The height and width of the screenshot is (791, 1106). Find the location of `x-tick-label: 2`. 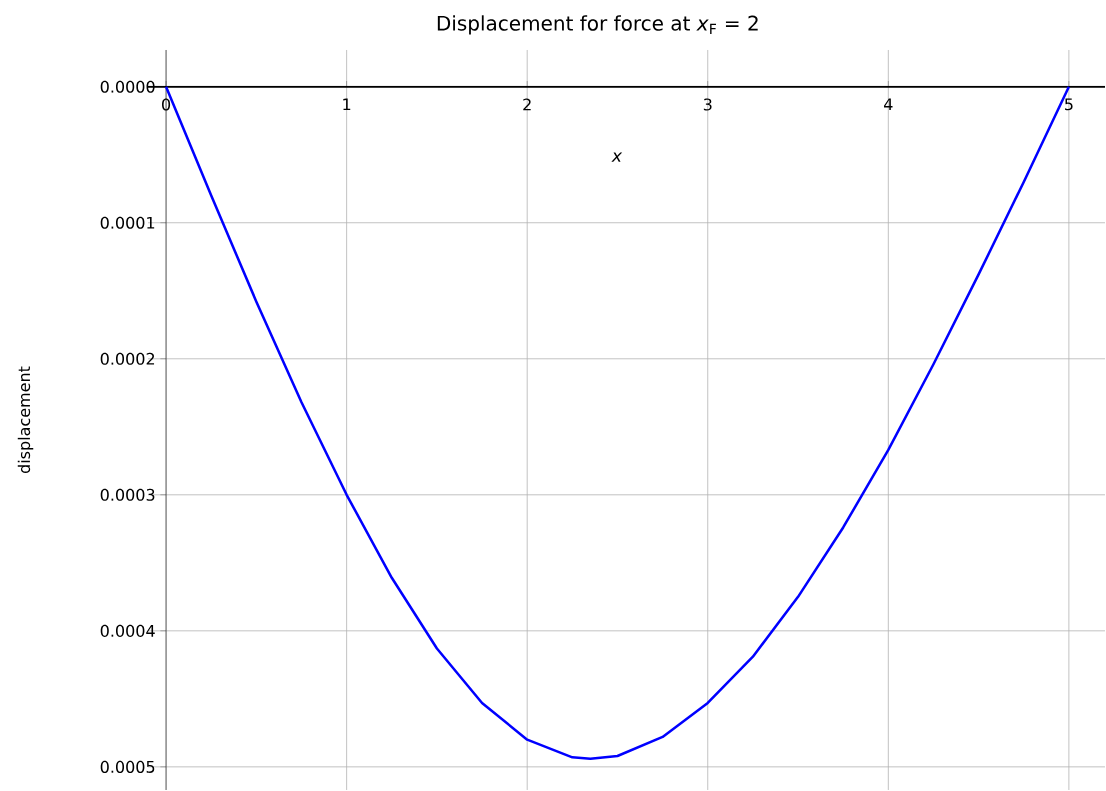

x-tick-label: 2 is located at coordinates (527, 104).